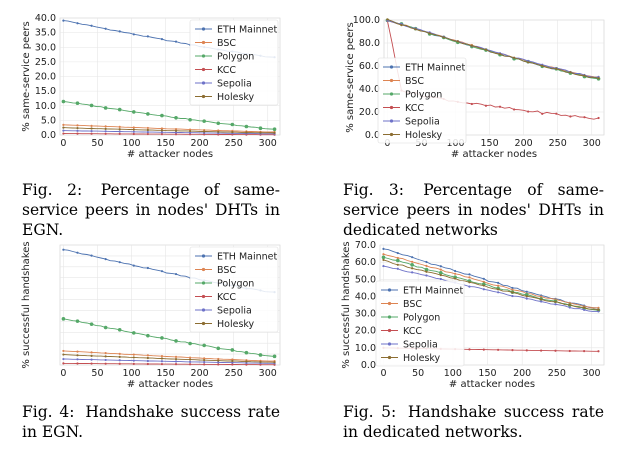 This screenshot has width=624, height=452. I want to click on x-axis-label: # attacker nodes, so click(492, 384).